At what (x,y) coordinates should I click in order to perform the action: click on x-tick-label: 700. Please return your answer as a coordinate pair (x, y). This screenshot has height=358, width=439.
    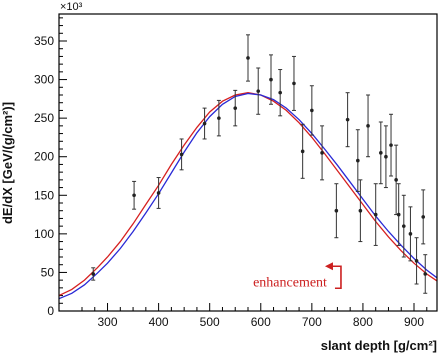
    Looking at the image, I should click on (312, 322).